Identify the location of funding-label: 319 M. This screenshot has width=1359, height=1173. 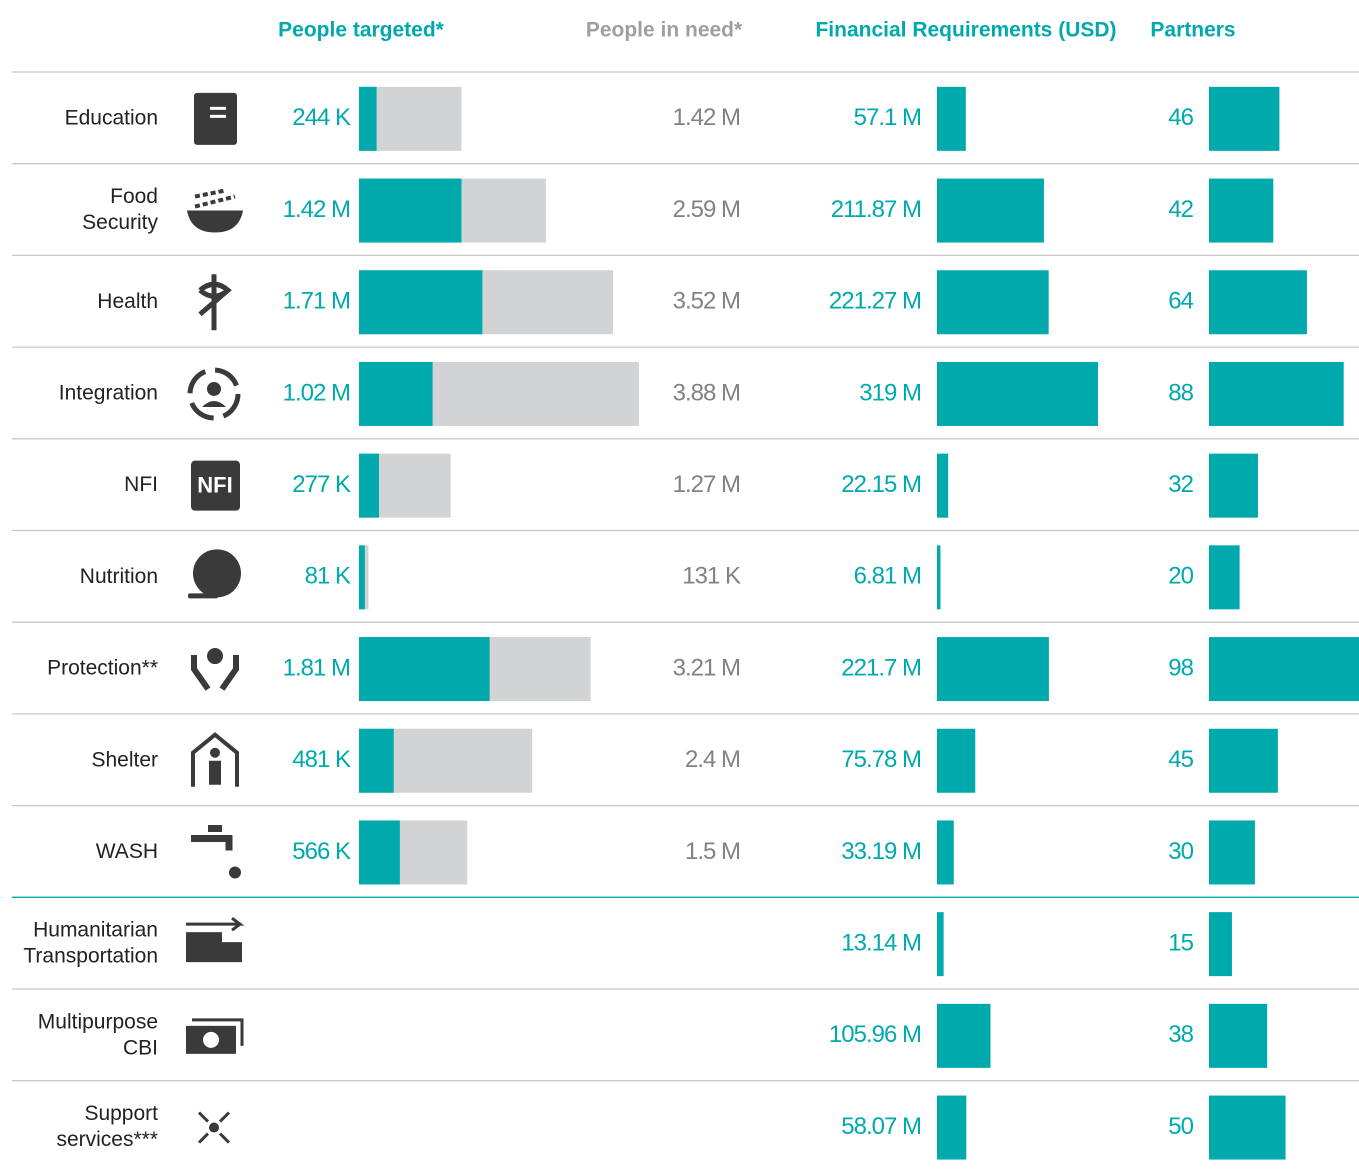
(890, 392).